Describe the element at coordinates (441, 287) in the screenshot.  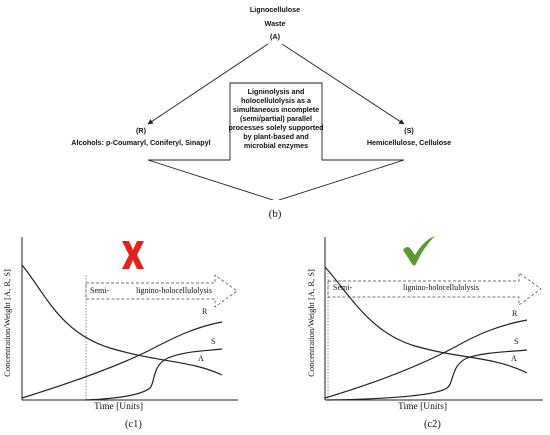
I see `panel-c2-arrow-label-2: lignino-holocellulolysis` at that location.